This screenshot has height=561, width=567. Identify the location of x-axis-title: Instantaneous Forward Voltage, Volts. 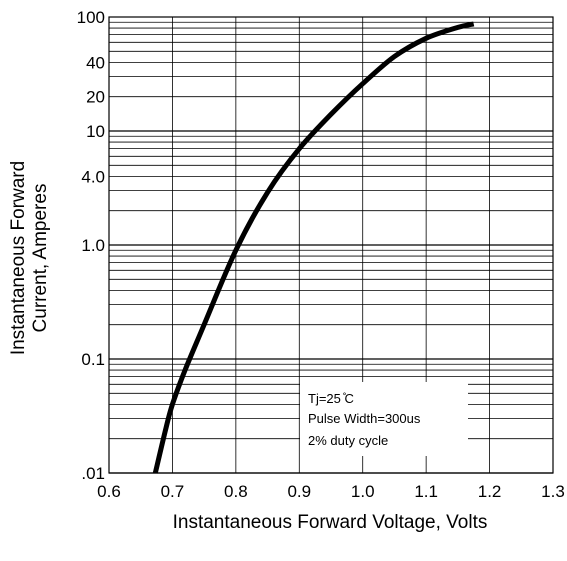
(330, 522).